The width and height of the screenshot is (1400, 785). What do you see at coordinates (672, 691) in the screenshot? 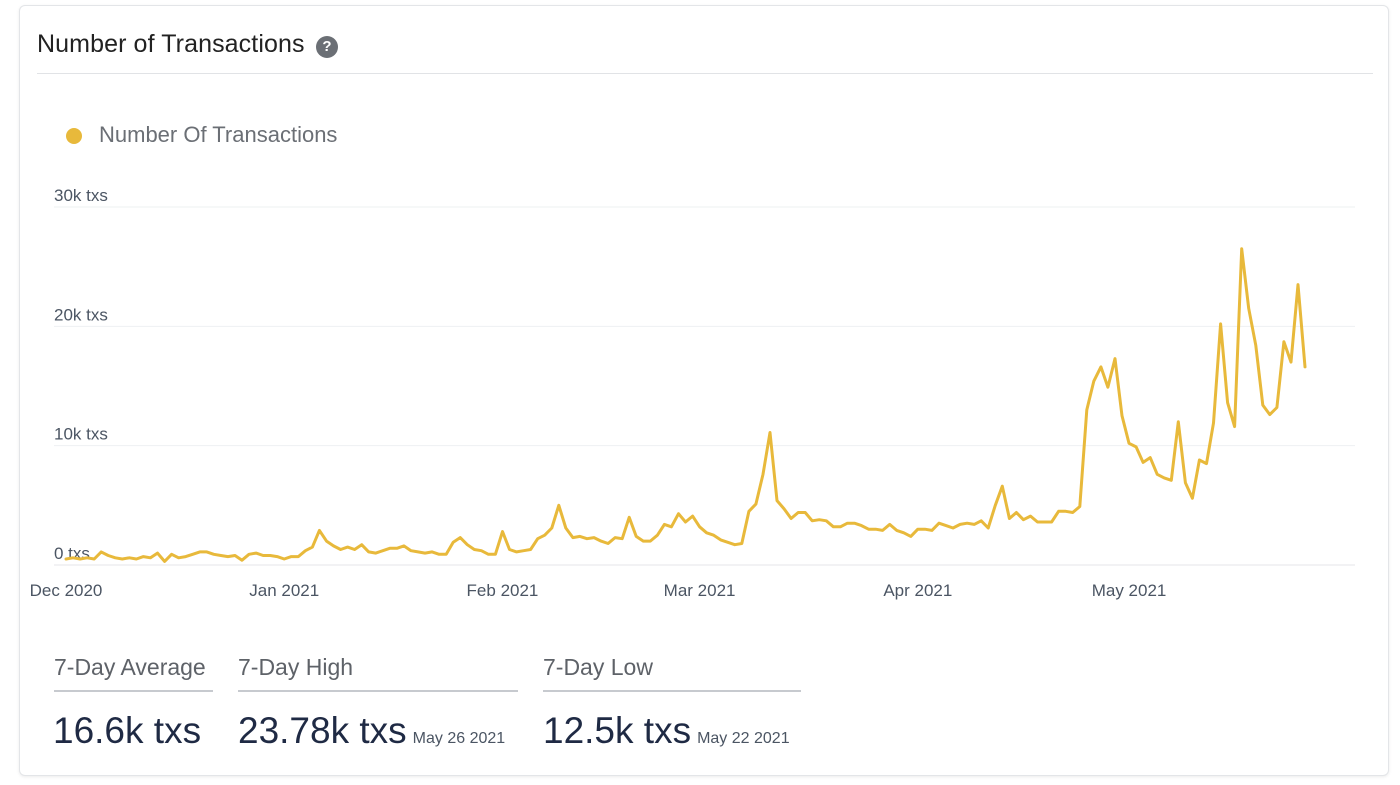
I see `stat-low-divider` at bounding box center [672, 691].